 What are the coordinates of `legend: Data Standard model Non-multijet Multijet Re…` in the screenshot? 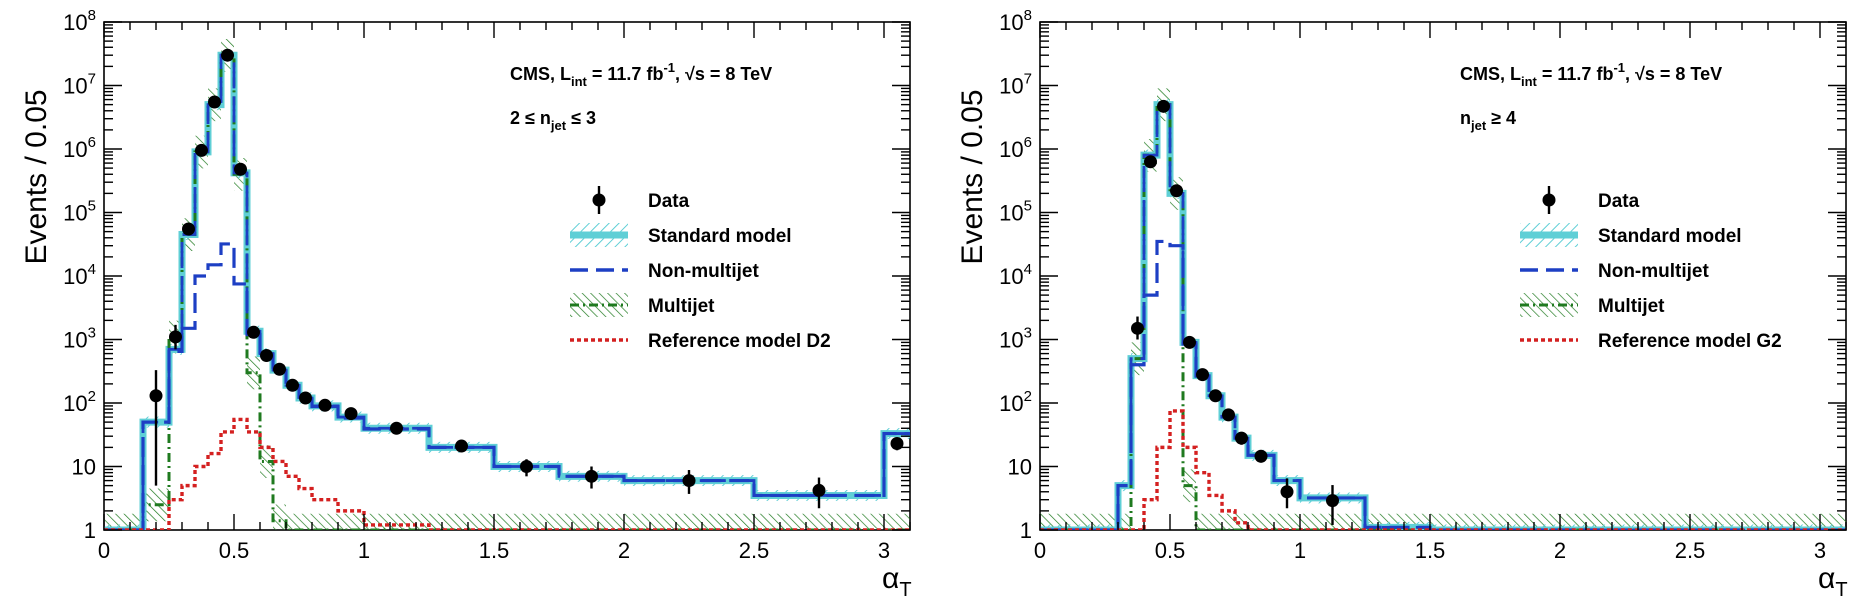 It's located at (1651, 269).